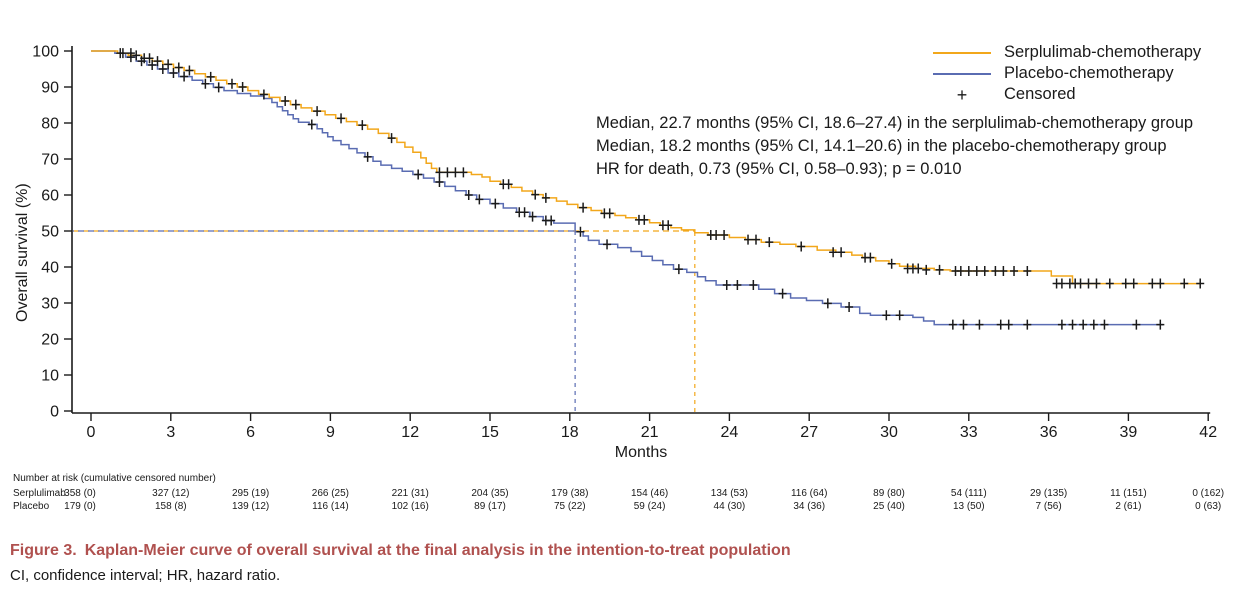  I want to click on risk-cell: 13 (50), so click(969, 506).